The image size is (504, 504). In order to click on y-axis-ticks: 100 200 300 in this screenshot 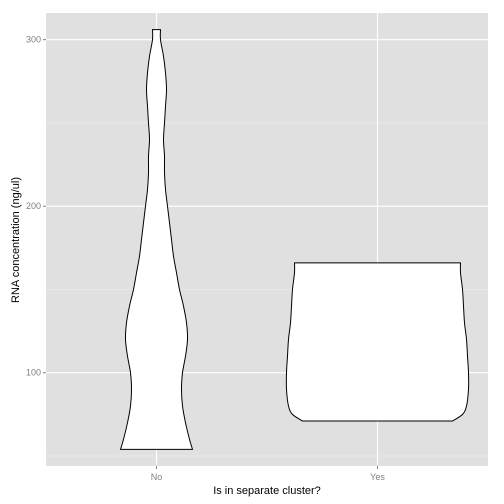, I will do `click(36, 206)`.